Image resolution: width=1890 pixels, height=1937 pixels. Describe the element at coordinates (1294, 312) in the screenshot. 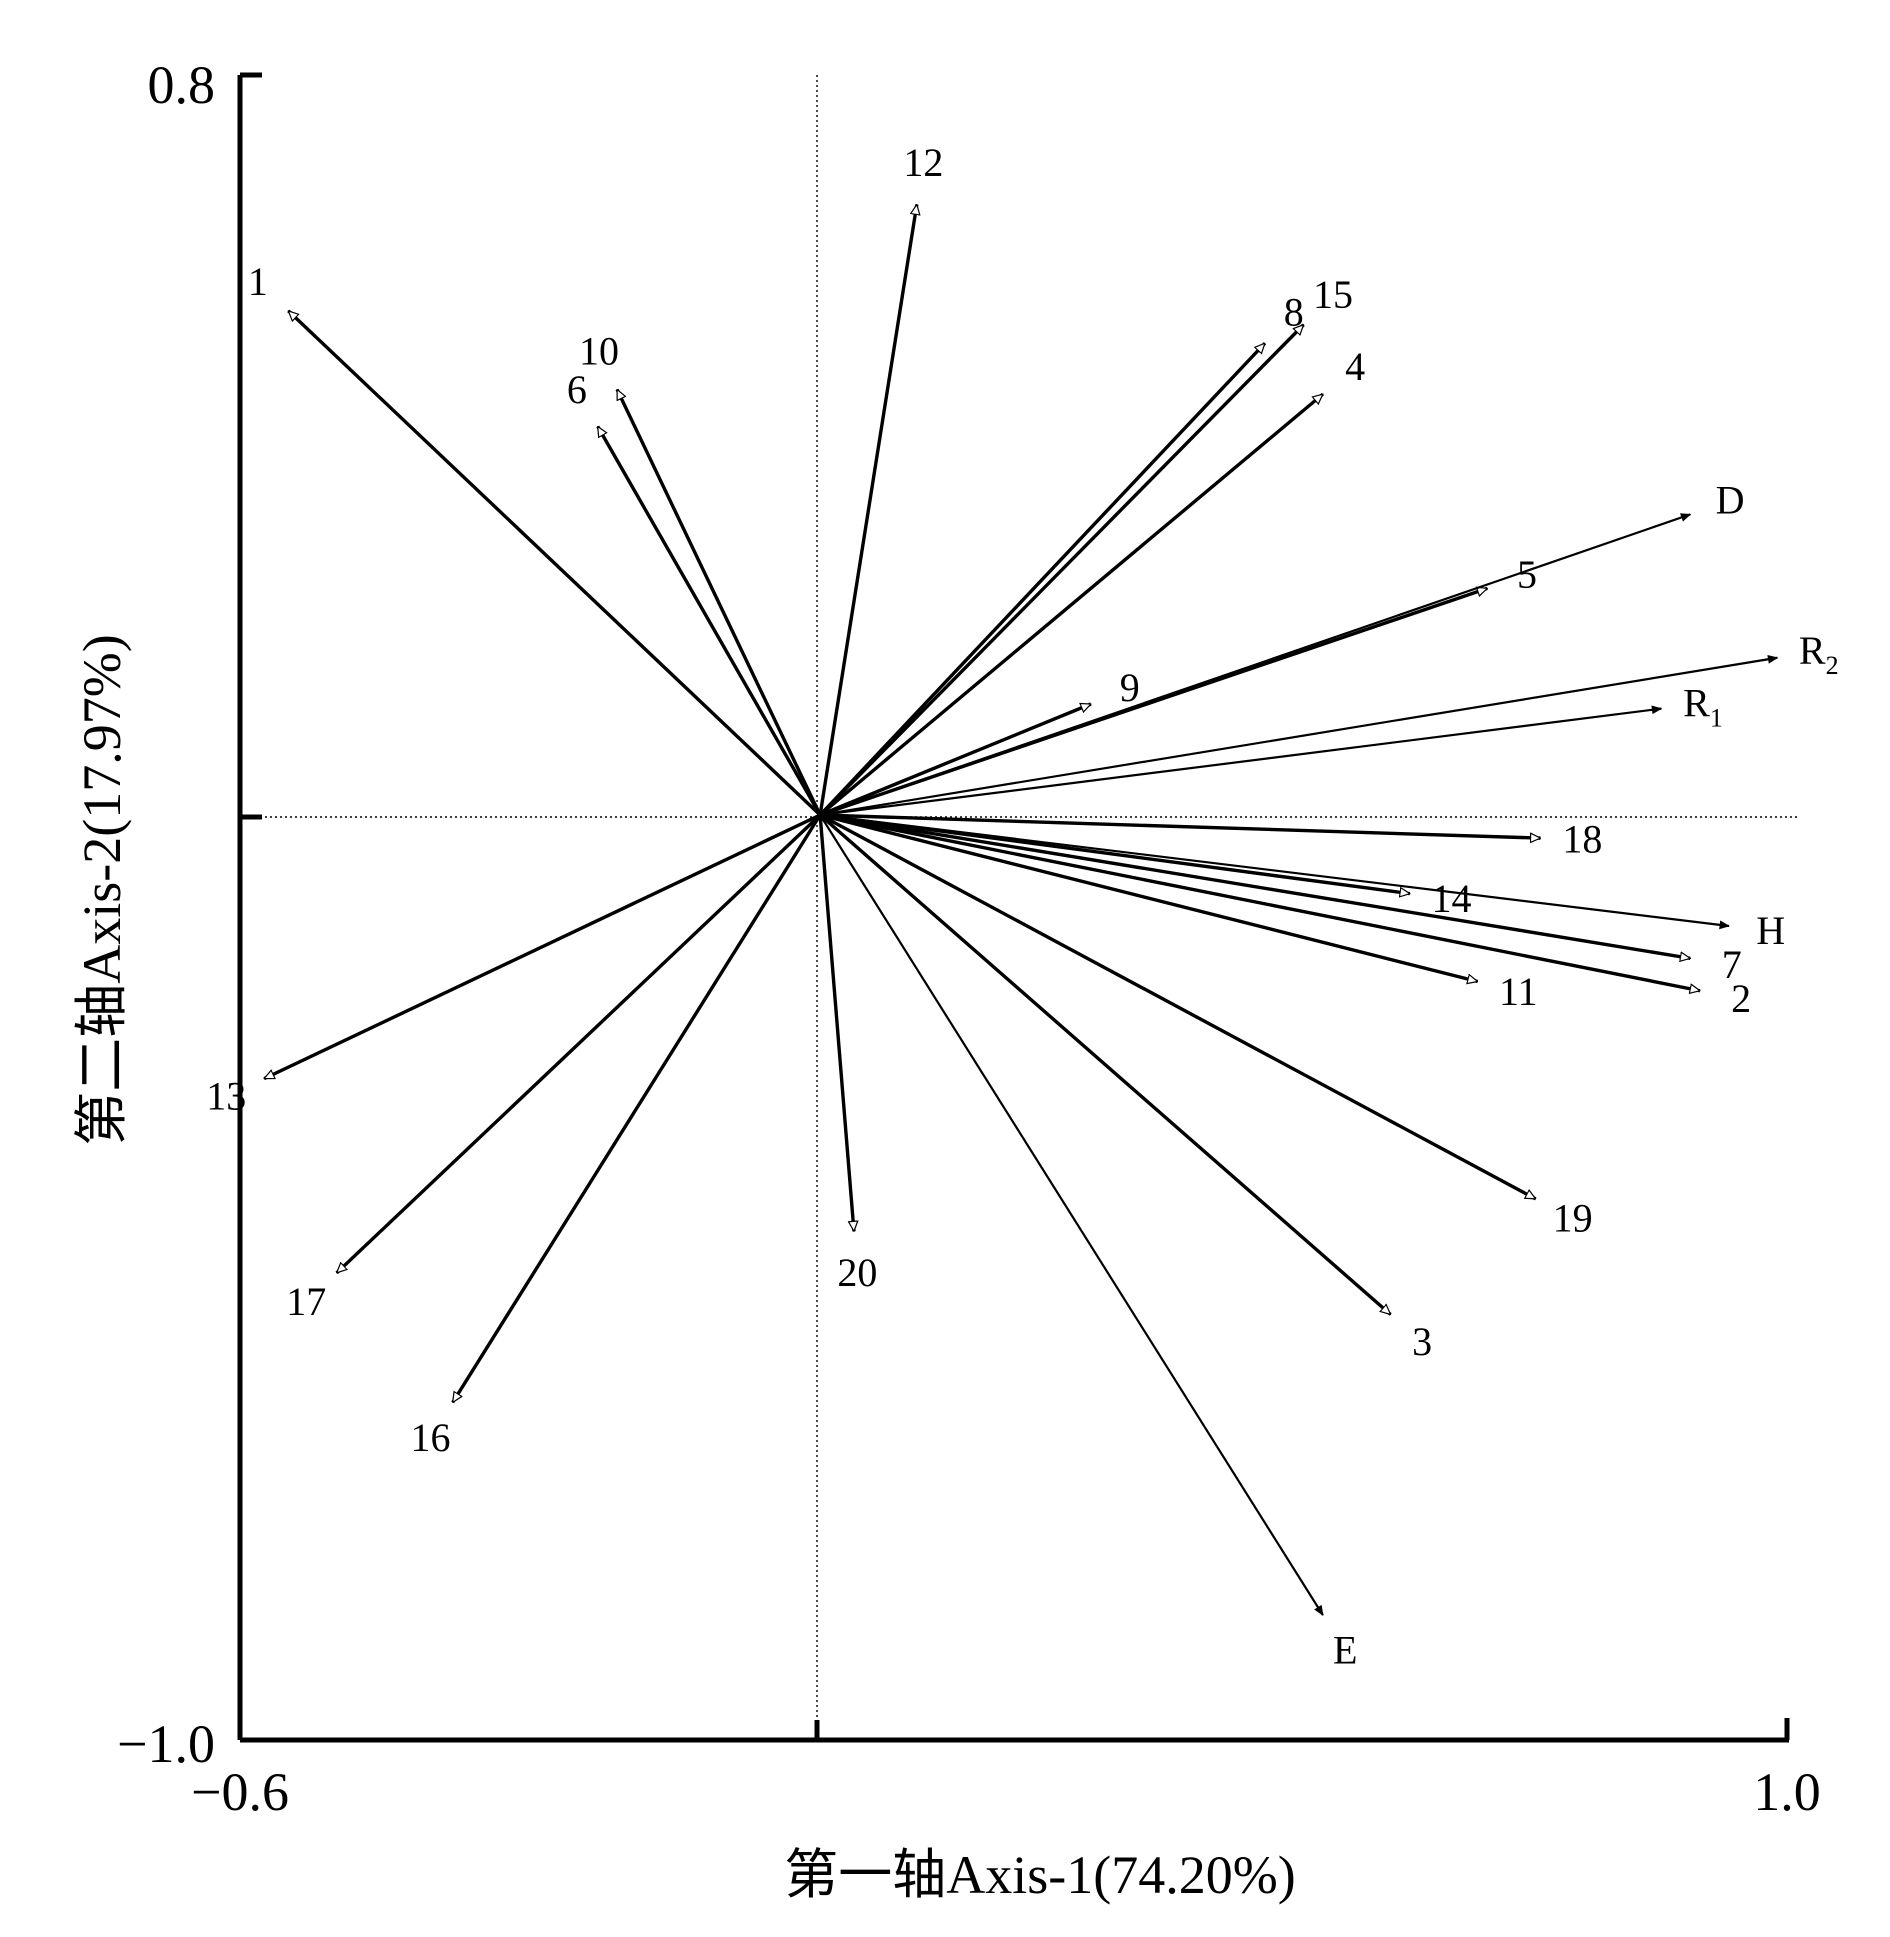

I see `sample-label-8: 8` at that location.